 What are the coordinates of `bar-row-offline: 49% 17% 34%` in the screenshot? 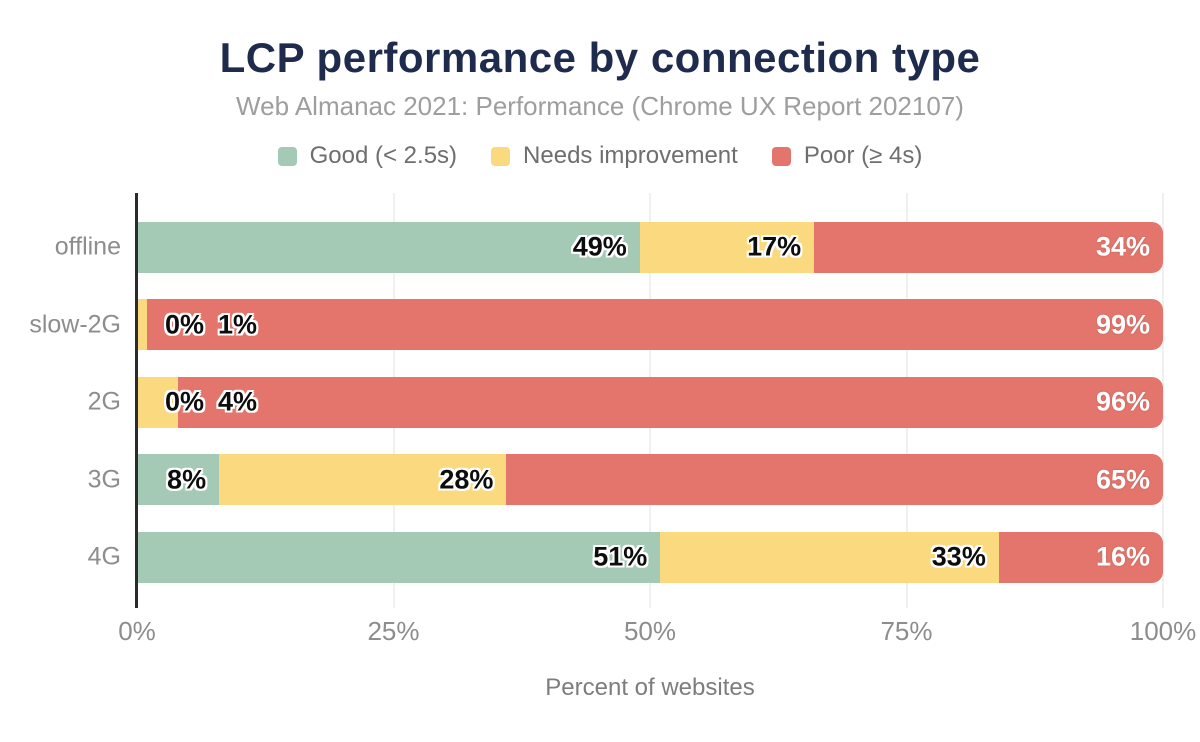 It's located at (650, 247).